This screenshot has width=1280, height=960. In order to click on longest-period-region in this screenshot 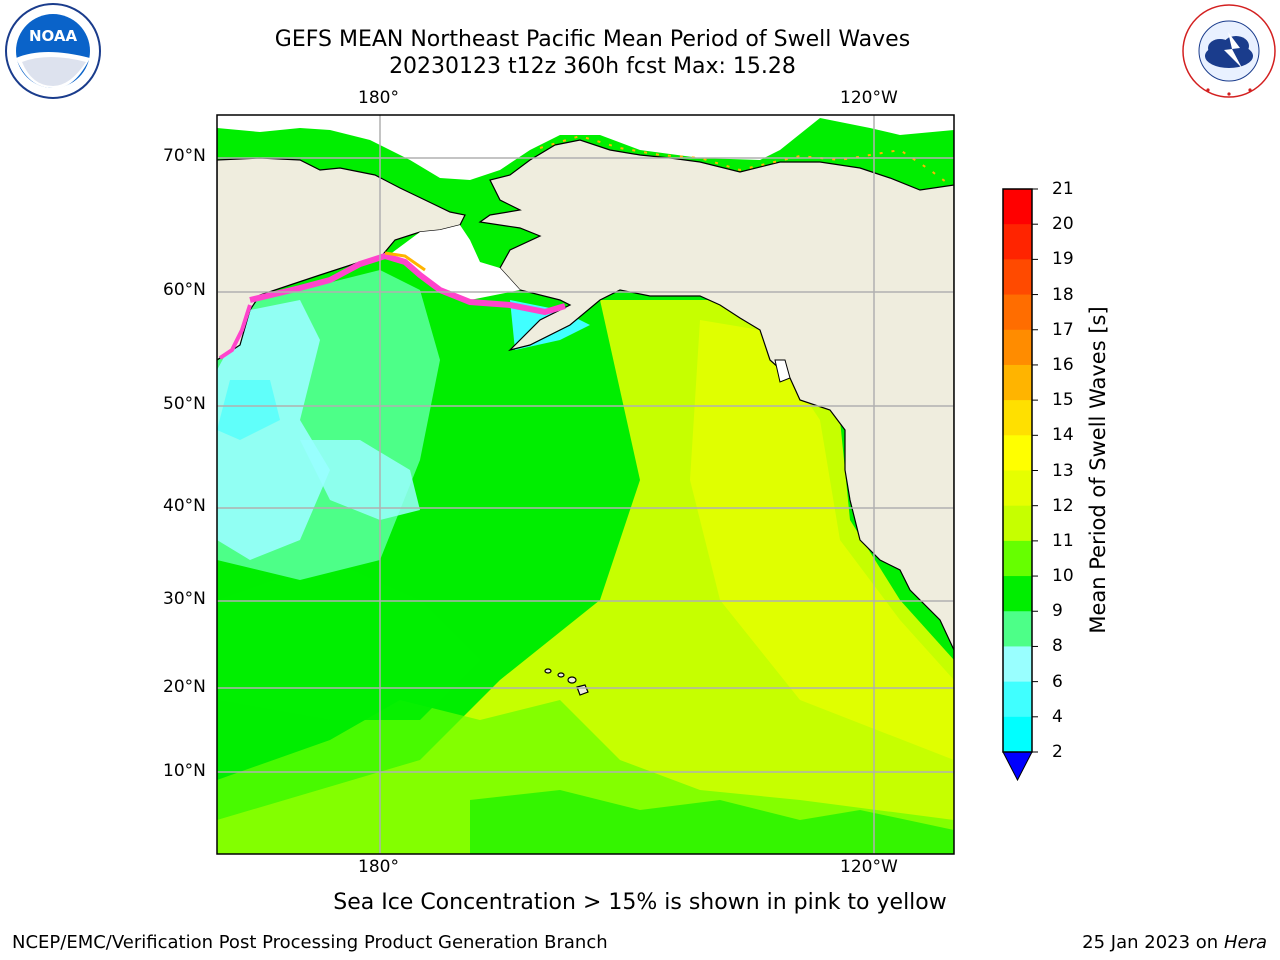, I will do `click(822, 540)`.